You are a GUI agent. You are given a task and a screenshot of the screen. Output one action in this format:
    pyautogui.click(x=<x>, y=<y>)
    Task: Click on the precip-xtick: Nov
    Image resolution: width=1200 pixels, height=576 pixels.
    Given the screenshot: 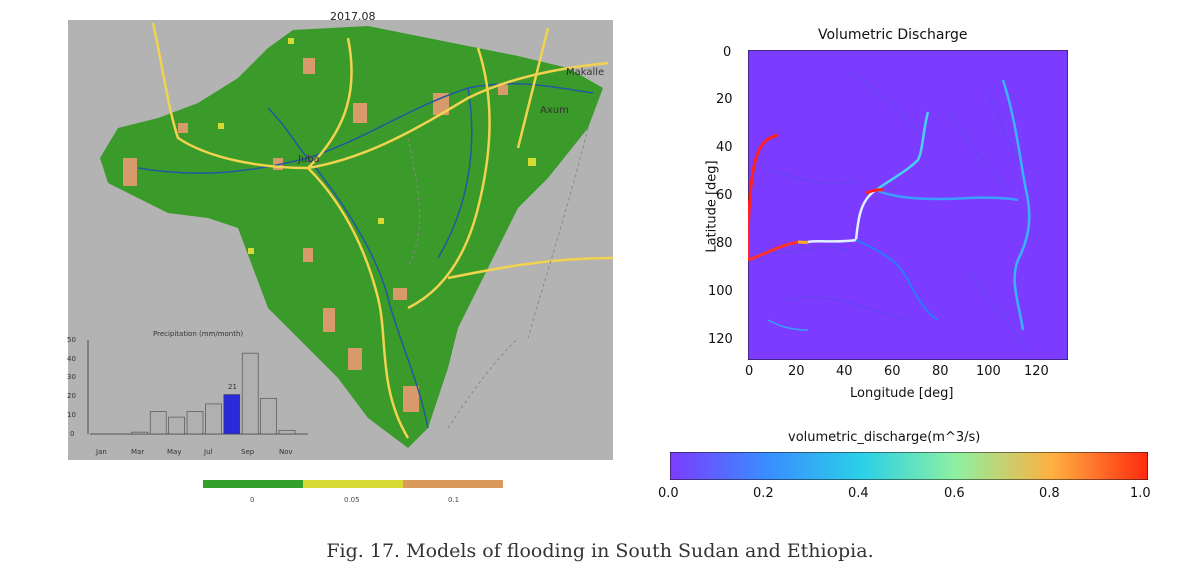 What is the action you would take?
    pyautogui.click(x=286, y=452)
    